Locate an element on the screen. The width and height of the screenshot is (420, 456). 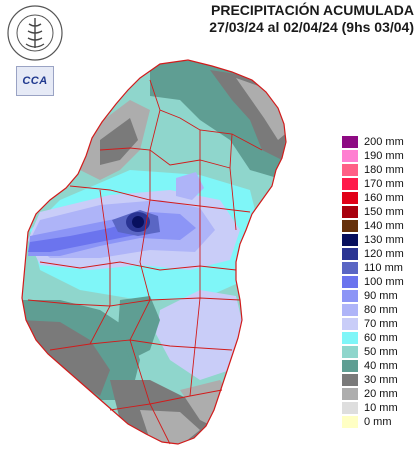
legend-label: 10 mm is located at coordinates (381, 408).